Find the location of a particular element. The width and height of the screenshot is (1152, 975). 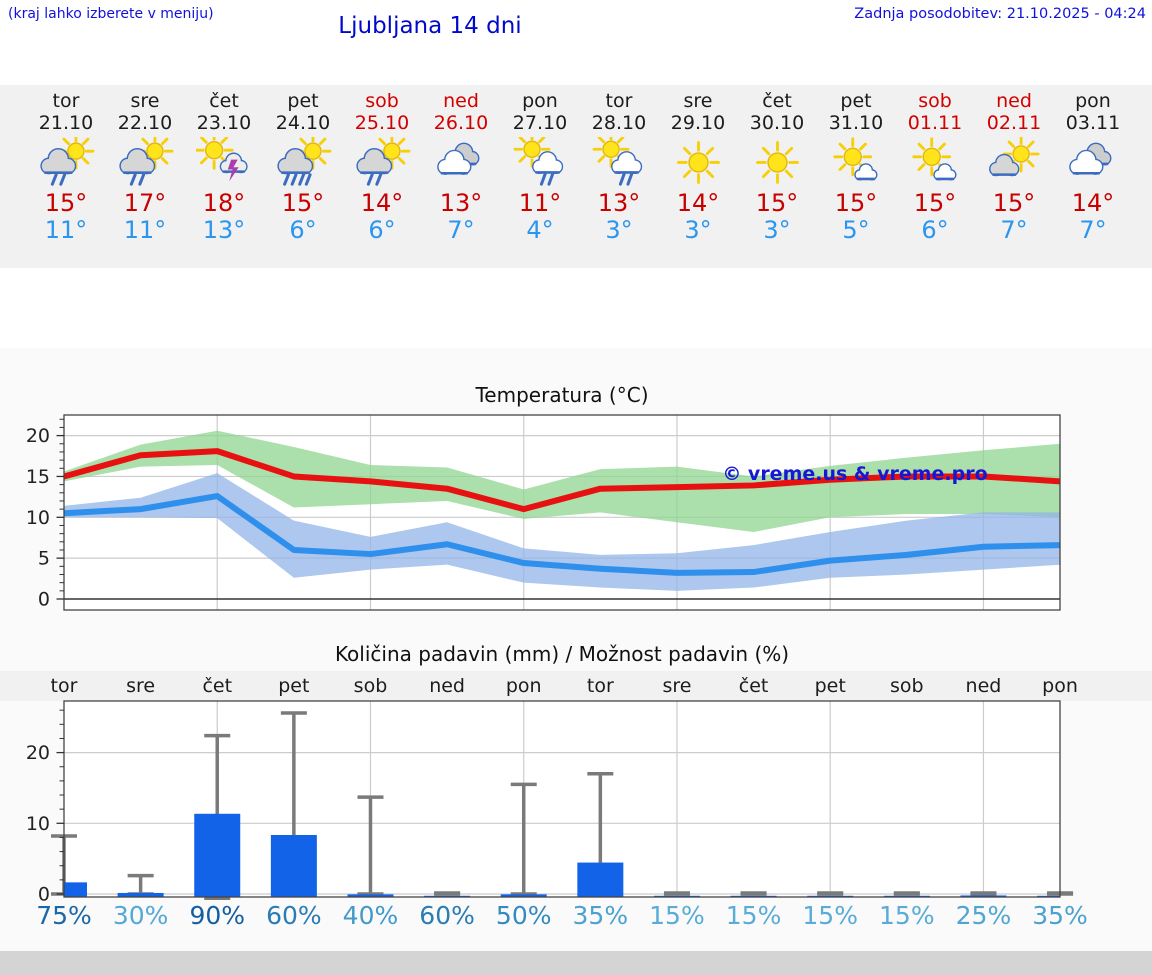

precip-probability: 25% is located at coordinates (983, 915).